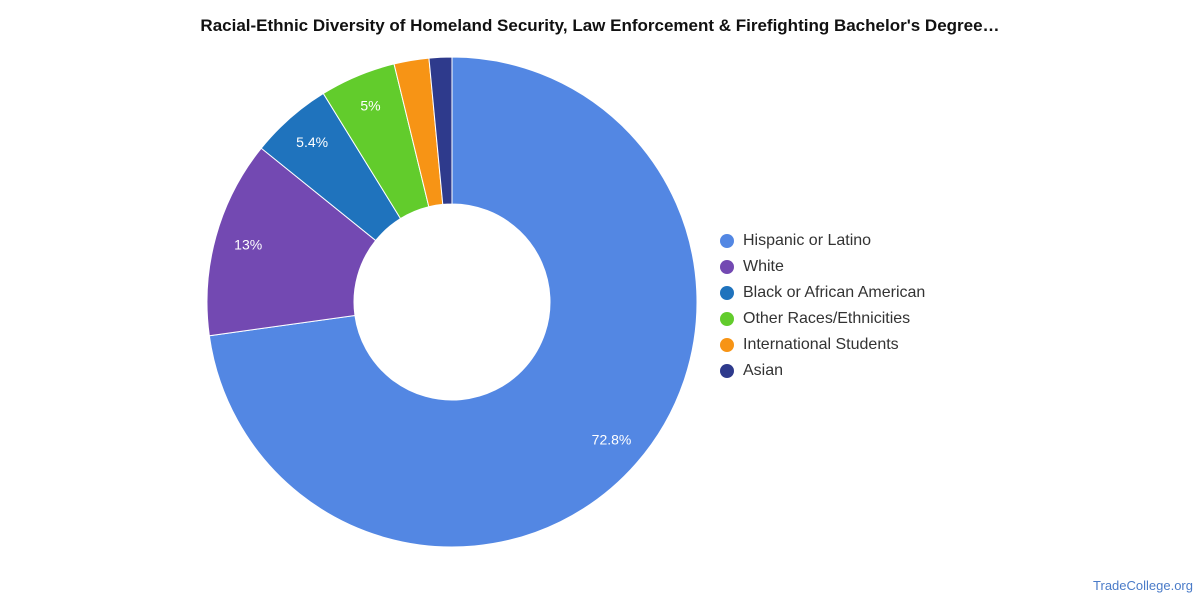 The height and width of the screenshot is (600, 1200). Describe the element at coordinates (822, 267) in the screenshot. I see `legend-item-white: White` at that location.